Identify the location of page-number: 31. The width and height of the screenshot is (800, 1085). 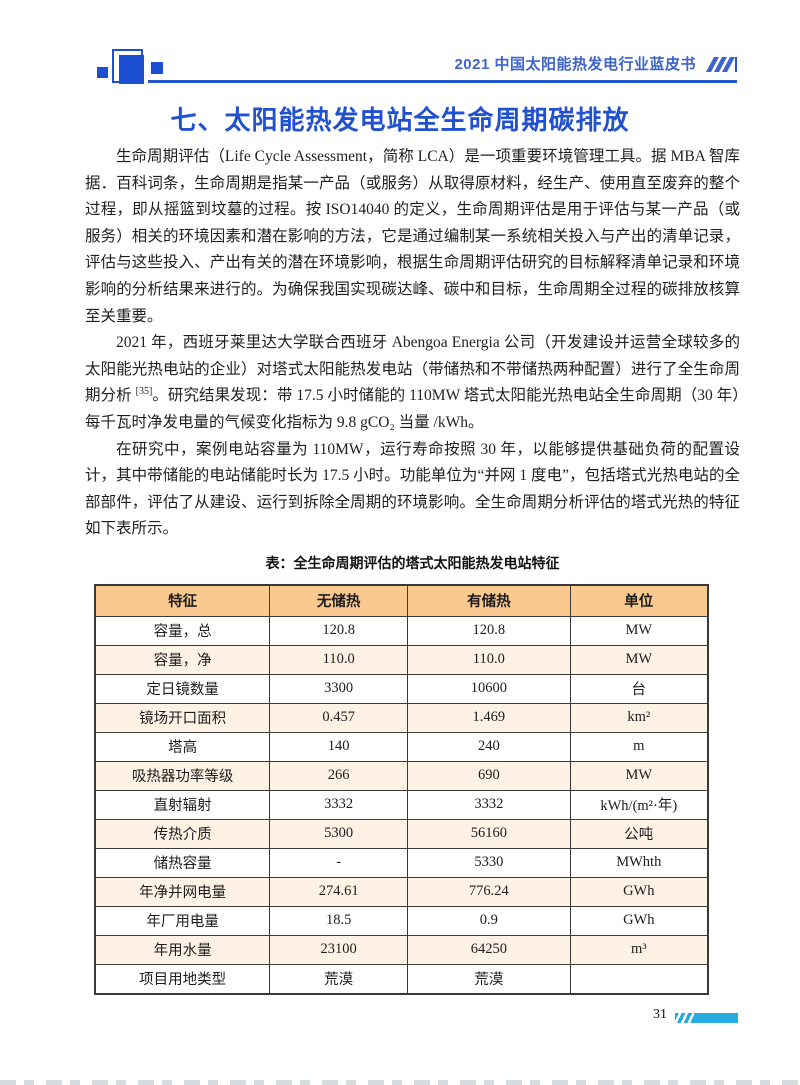
(660, 1014).